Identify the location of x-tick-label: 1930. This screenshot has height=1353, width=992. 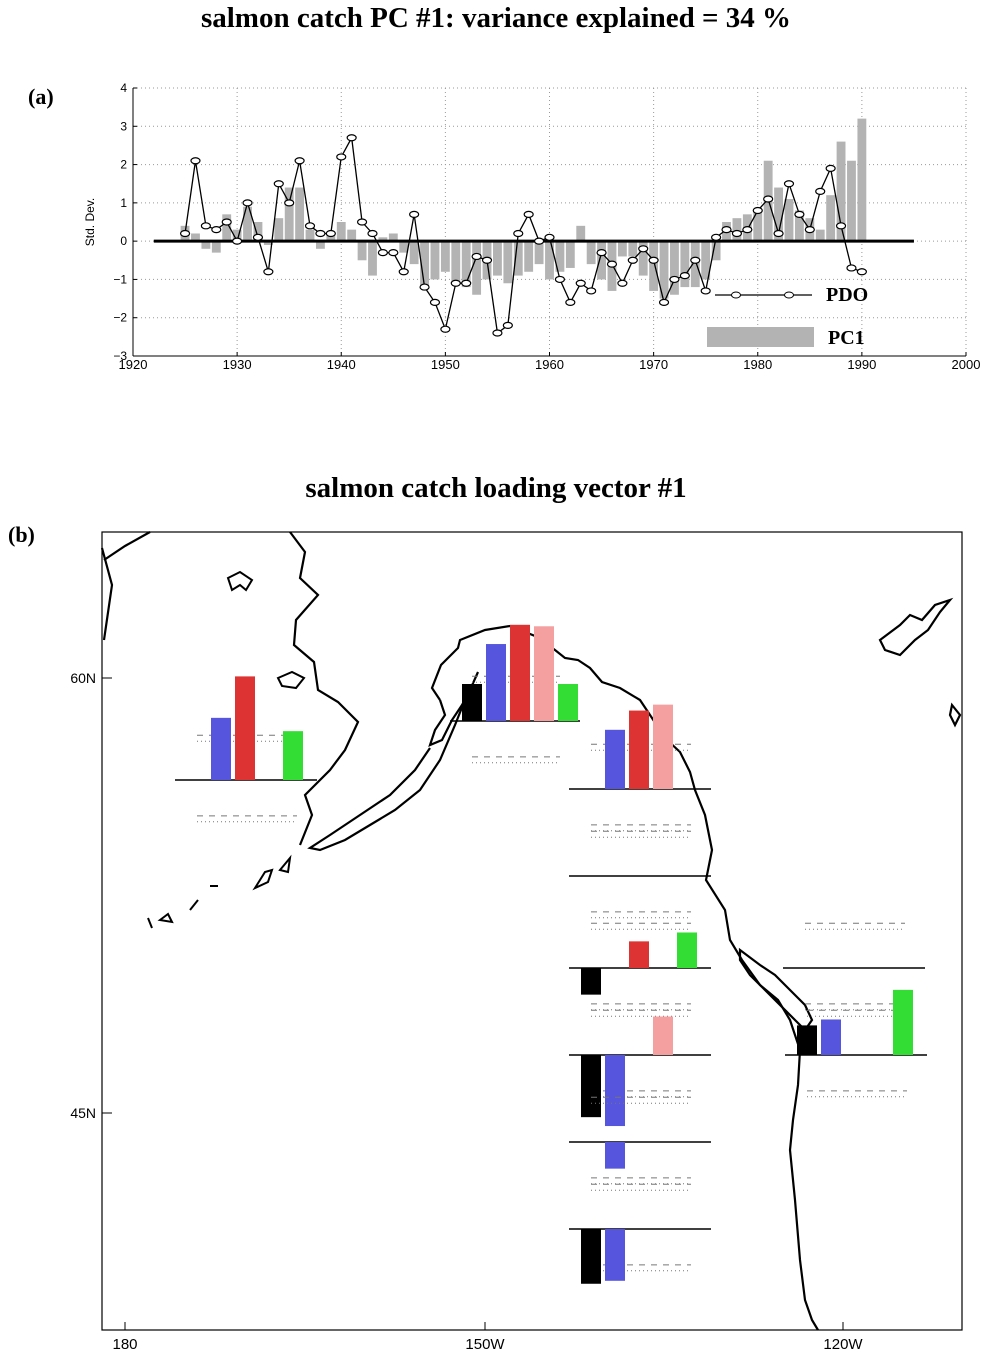
(237, 364).